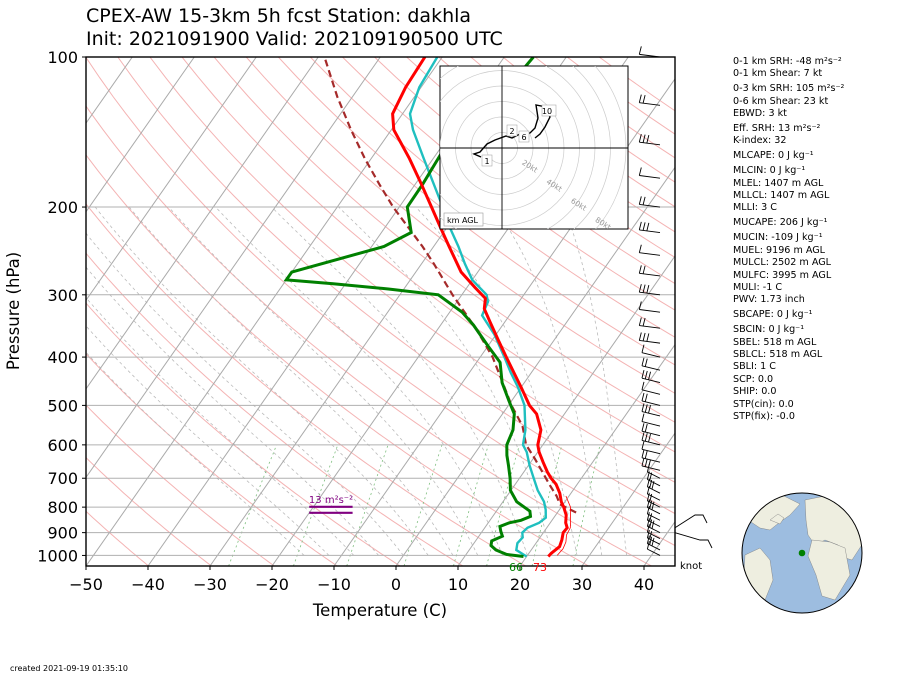  What do you see at coordinates (644, 584) in the screenshot?
I see `x-tick-label: 40` at bounding box center [644, 584].